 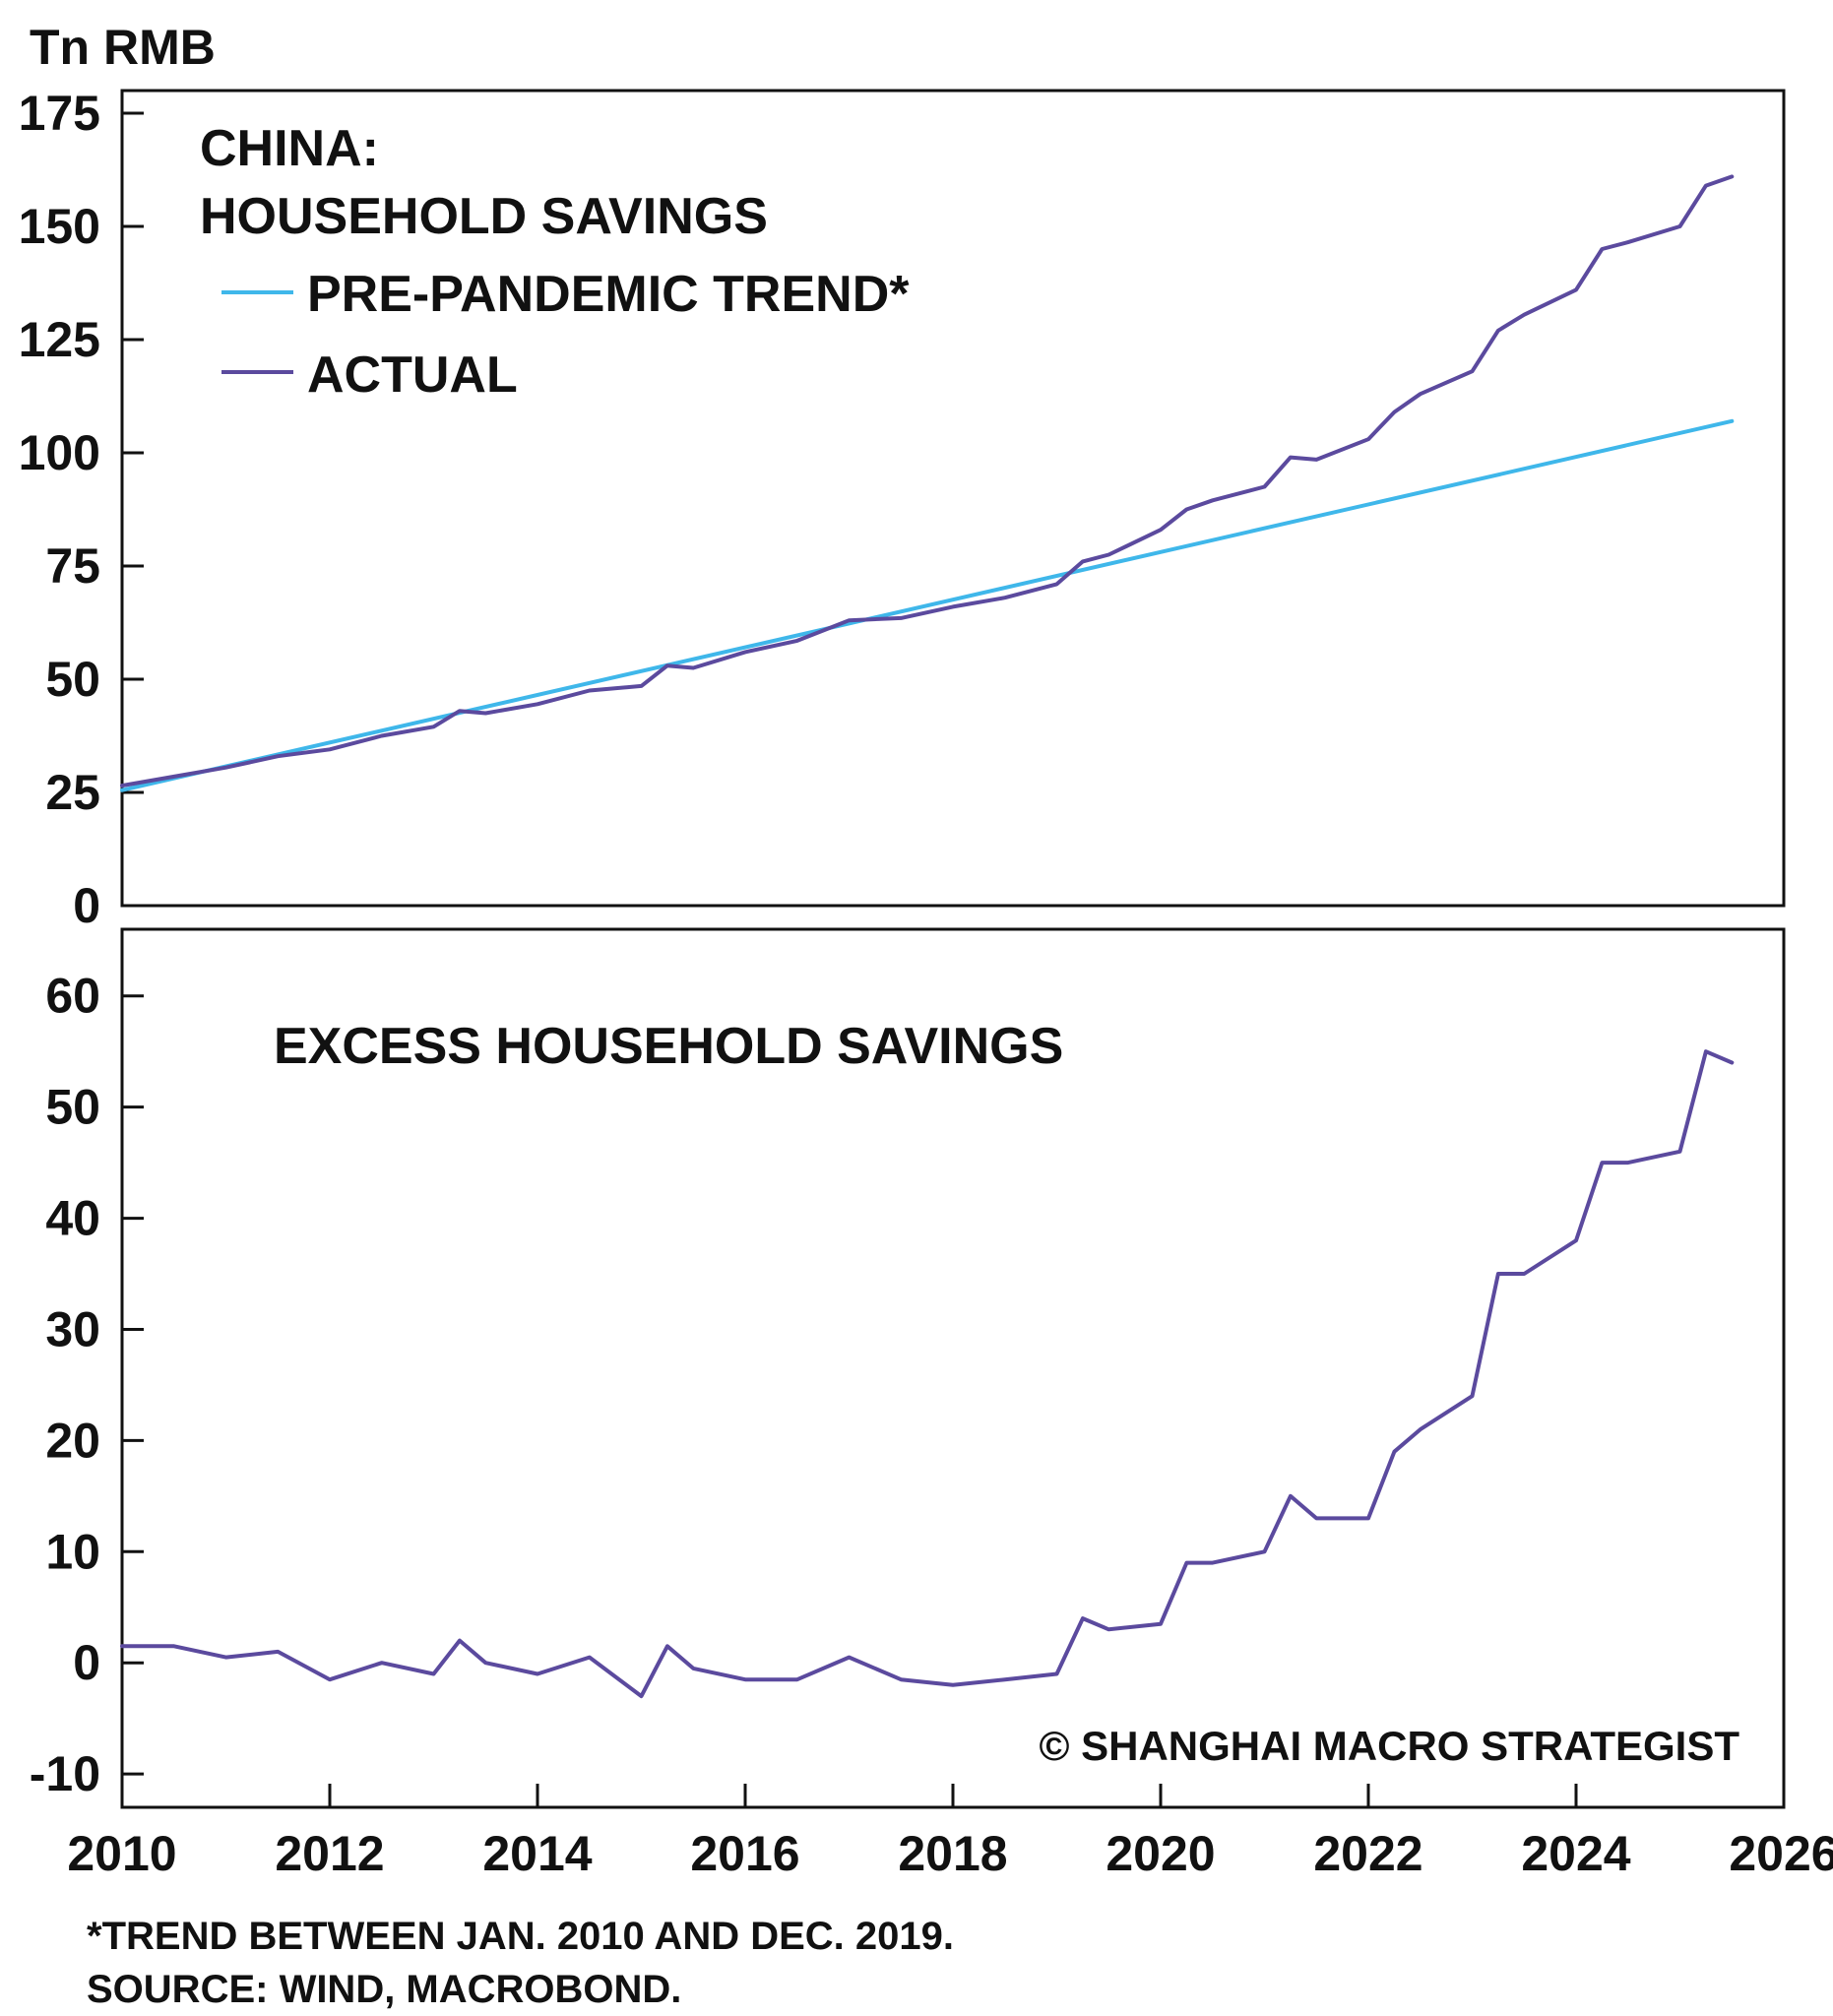 What do you see at coordinates (81, 509) in the screenshot?
I see `top-y-axis: 0 25 50 75 100 125 150 175` at bounding box center [81, 509].